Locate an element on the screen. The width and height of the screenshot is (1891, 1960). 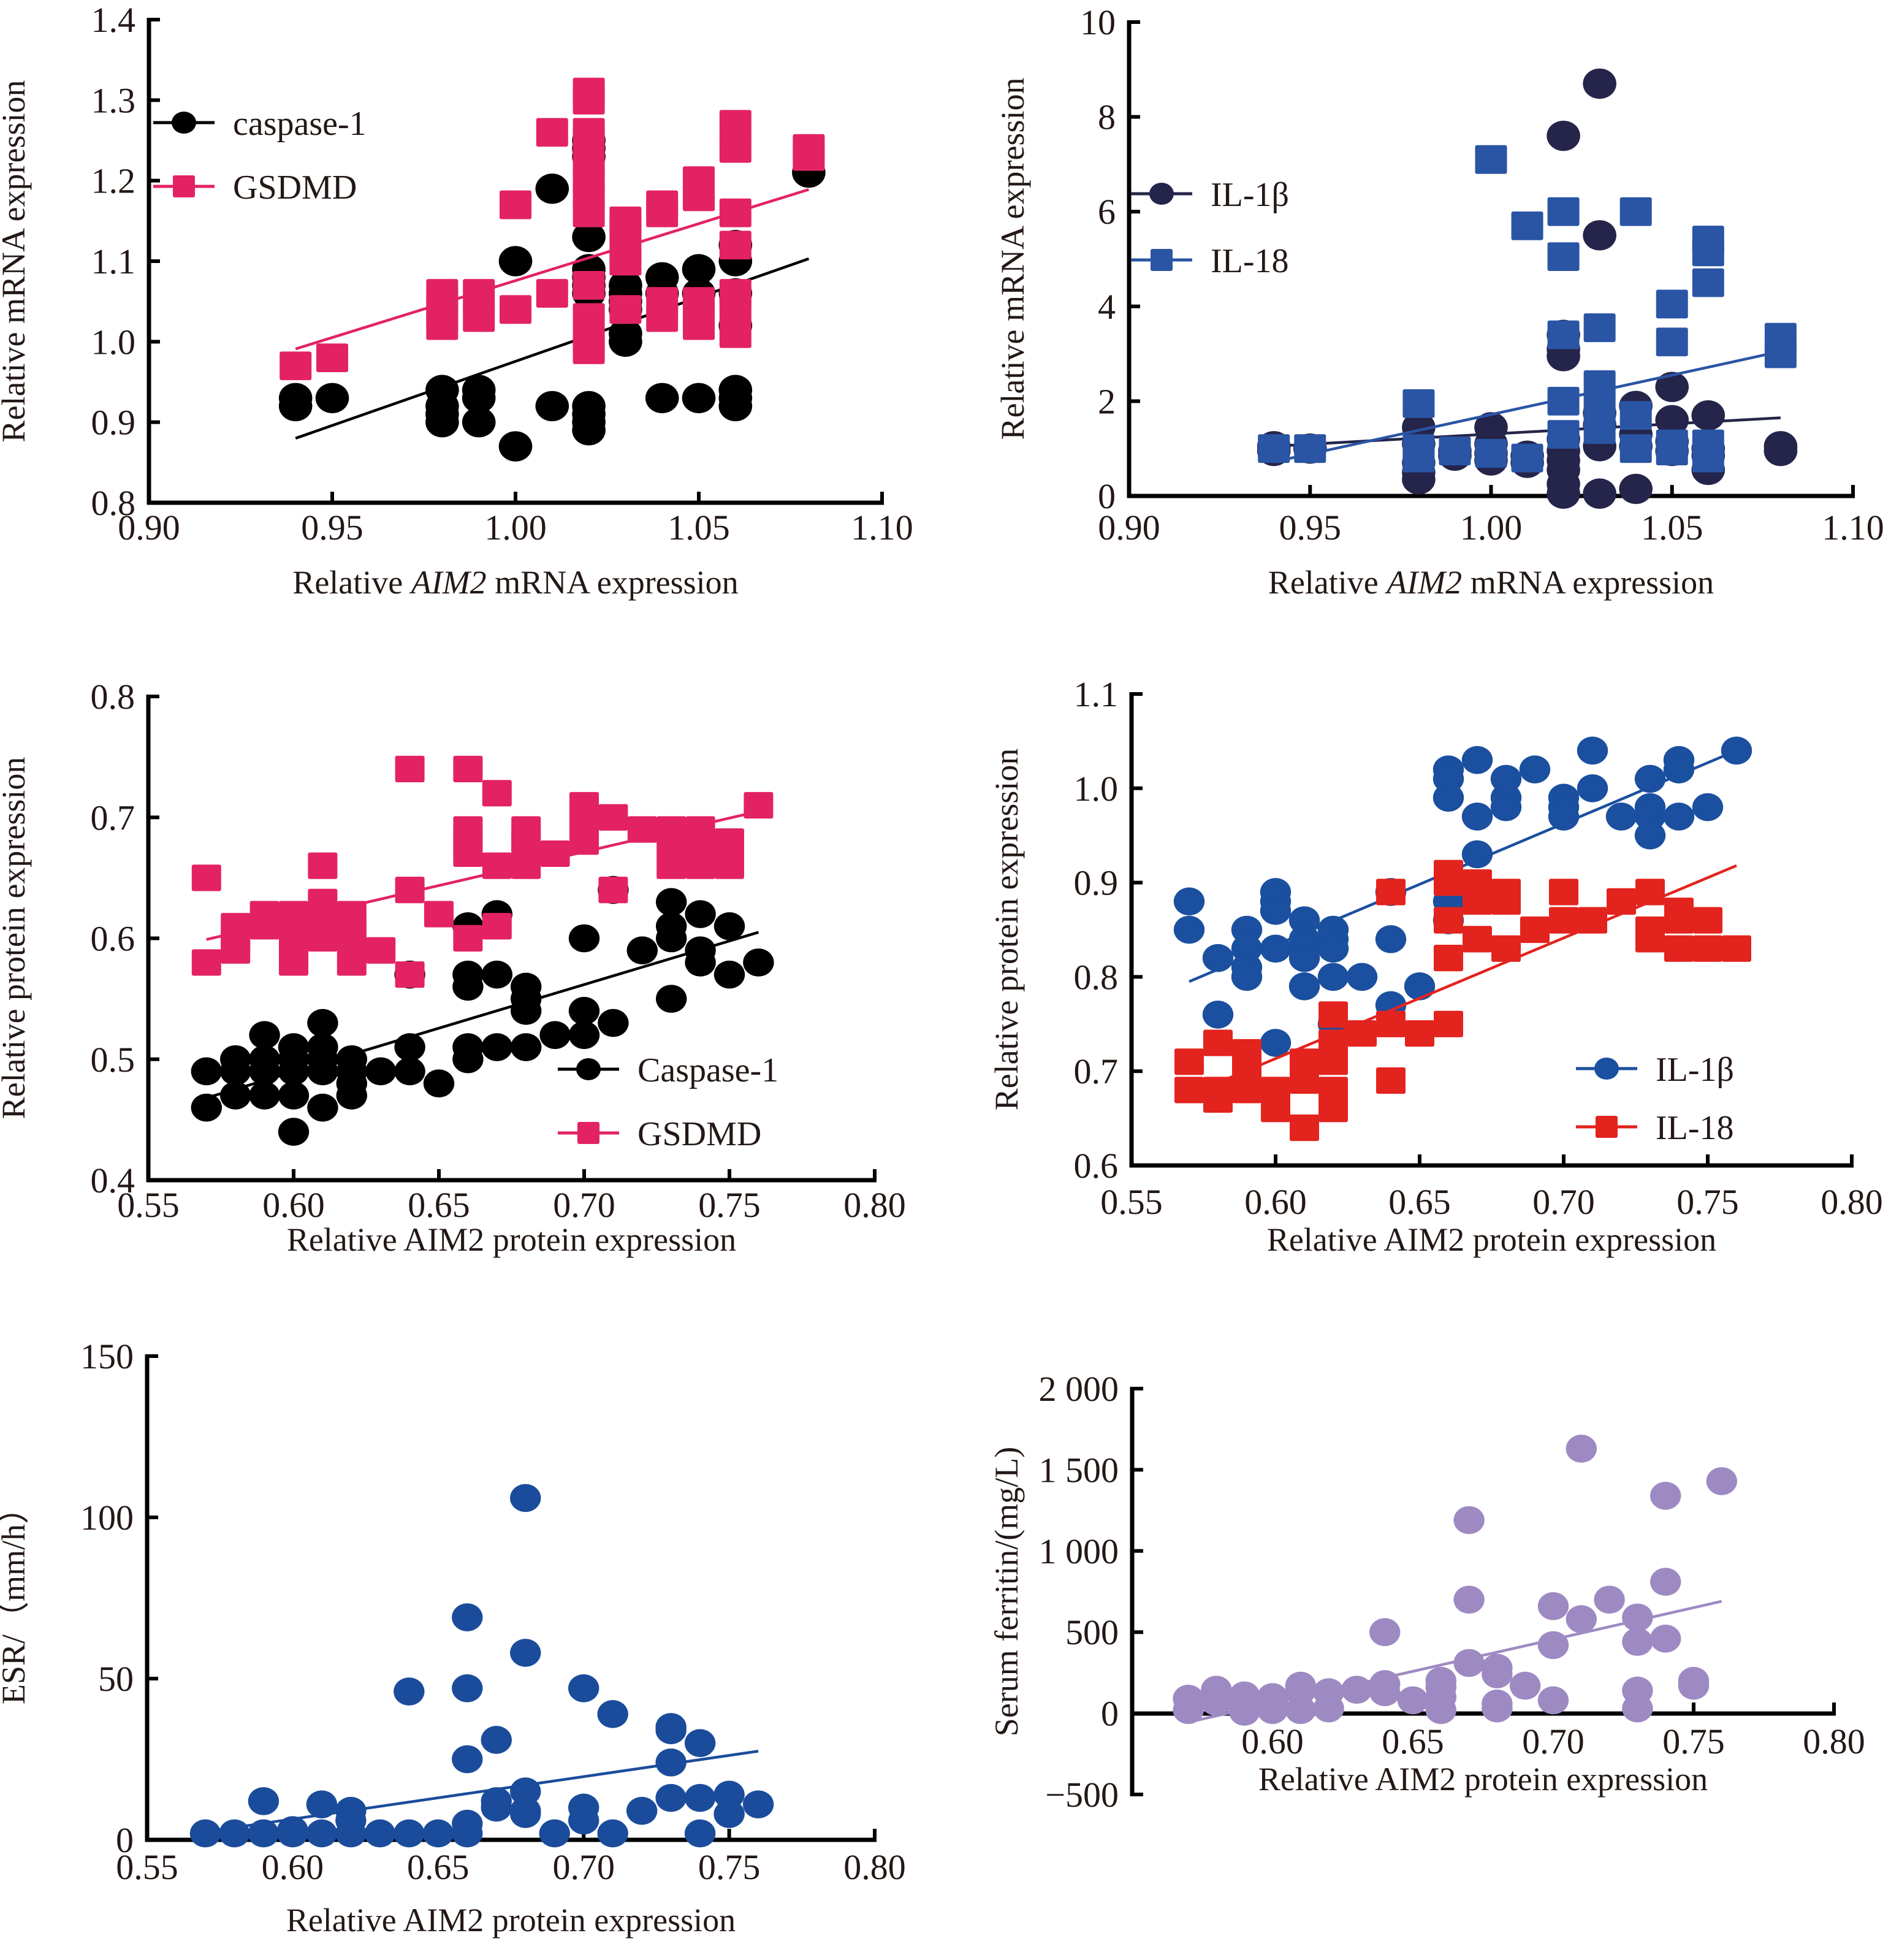
x-tick-label: 0.80 is located at coordinates (1834, 1741).